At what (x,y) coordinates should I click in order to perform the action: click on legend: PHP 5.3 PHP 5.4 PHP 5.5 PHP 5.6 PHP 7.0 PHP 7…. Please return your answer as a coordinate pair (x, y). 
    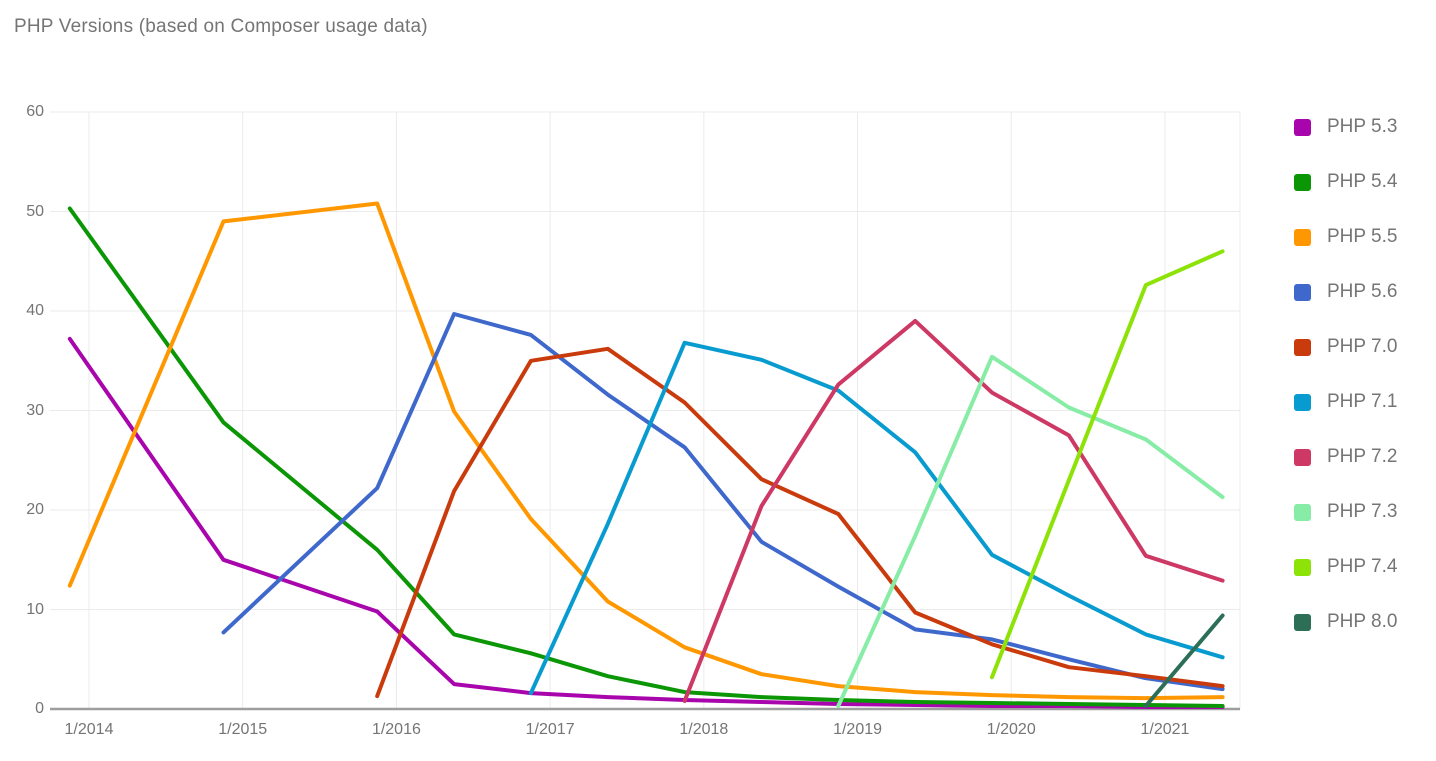
    Looking at the image, I should click on (1345, 385).